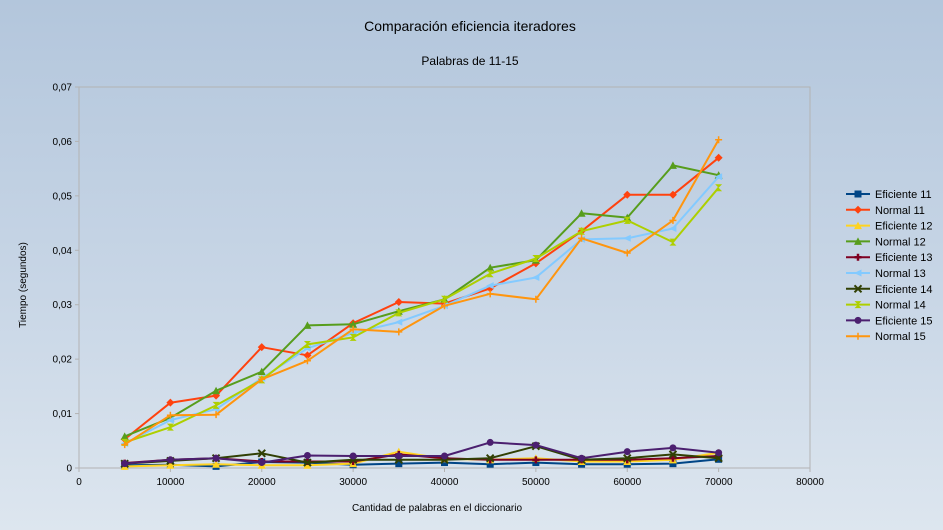  I want to click on legend-item: Normal 15, so click(886, 337).